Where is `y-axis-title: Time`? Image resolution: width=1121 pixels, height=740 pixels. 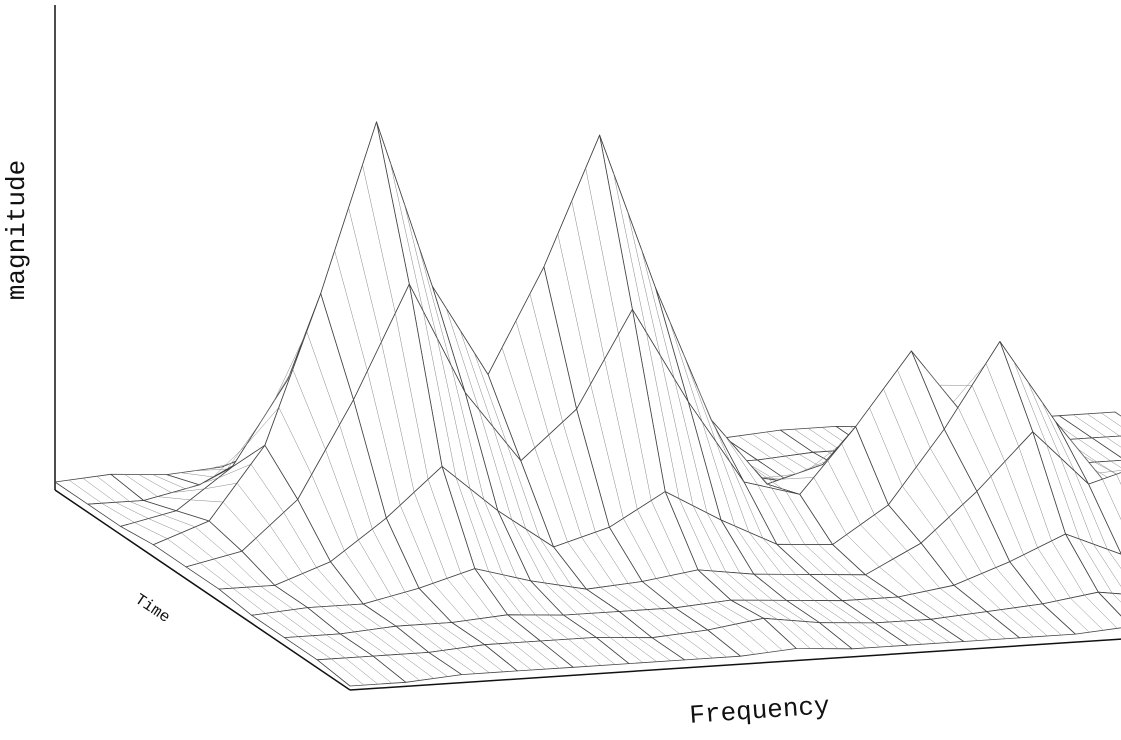 y-axis-title: Time is located at coordinates (152, 608).